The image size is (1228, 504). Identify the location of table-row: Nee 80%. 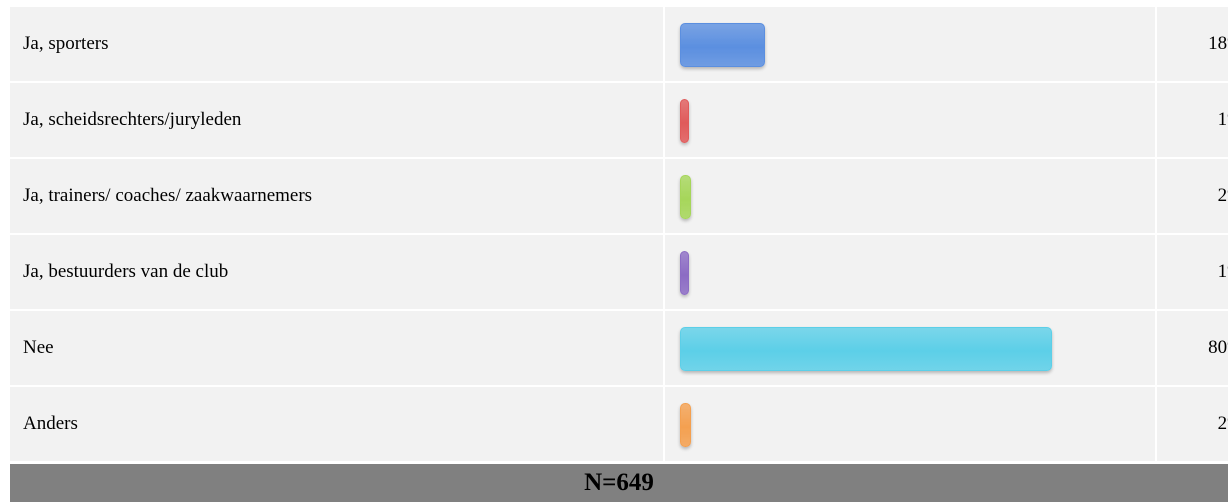
(619, 349).